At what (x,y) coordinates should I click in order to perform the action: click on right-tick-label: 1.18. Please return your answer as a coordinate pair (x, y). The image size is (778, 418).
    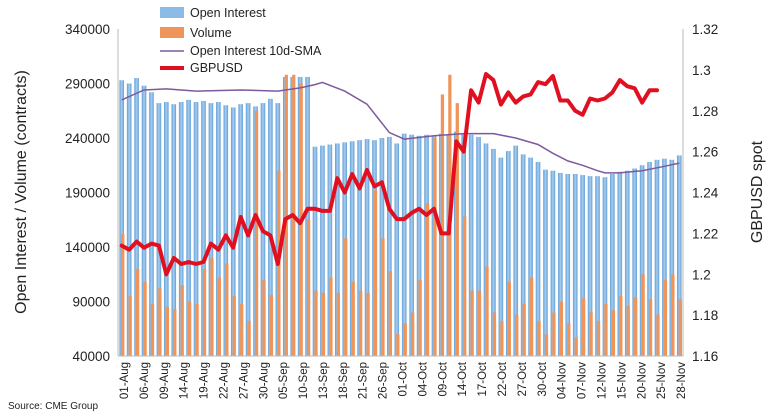
    Looking at the image, I should click on (705, 315).